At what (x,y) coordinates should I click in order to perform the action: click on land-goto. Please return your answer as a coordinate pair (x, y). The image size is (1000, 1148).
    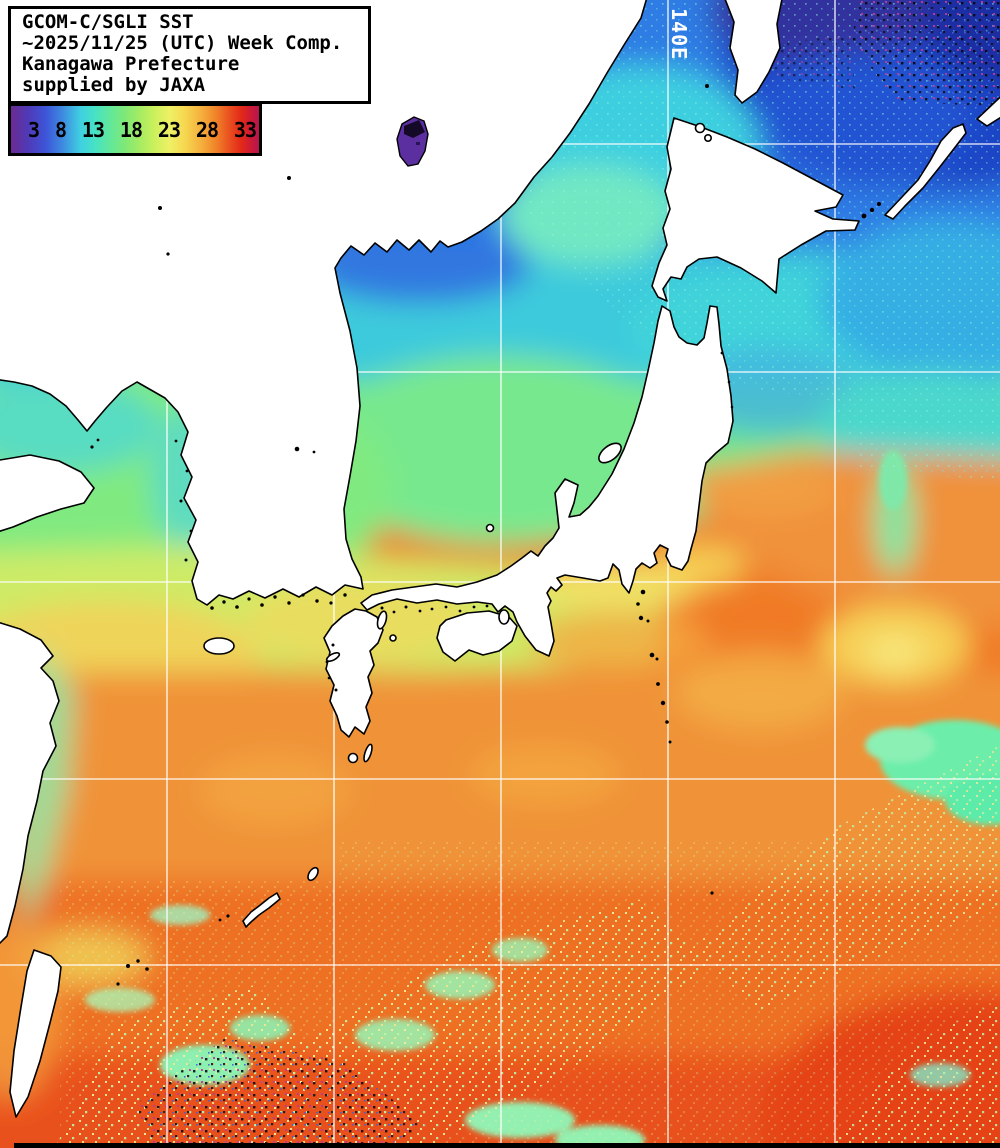
    Looking at the image, I should click on (333, 657).